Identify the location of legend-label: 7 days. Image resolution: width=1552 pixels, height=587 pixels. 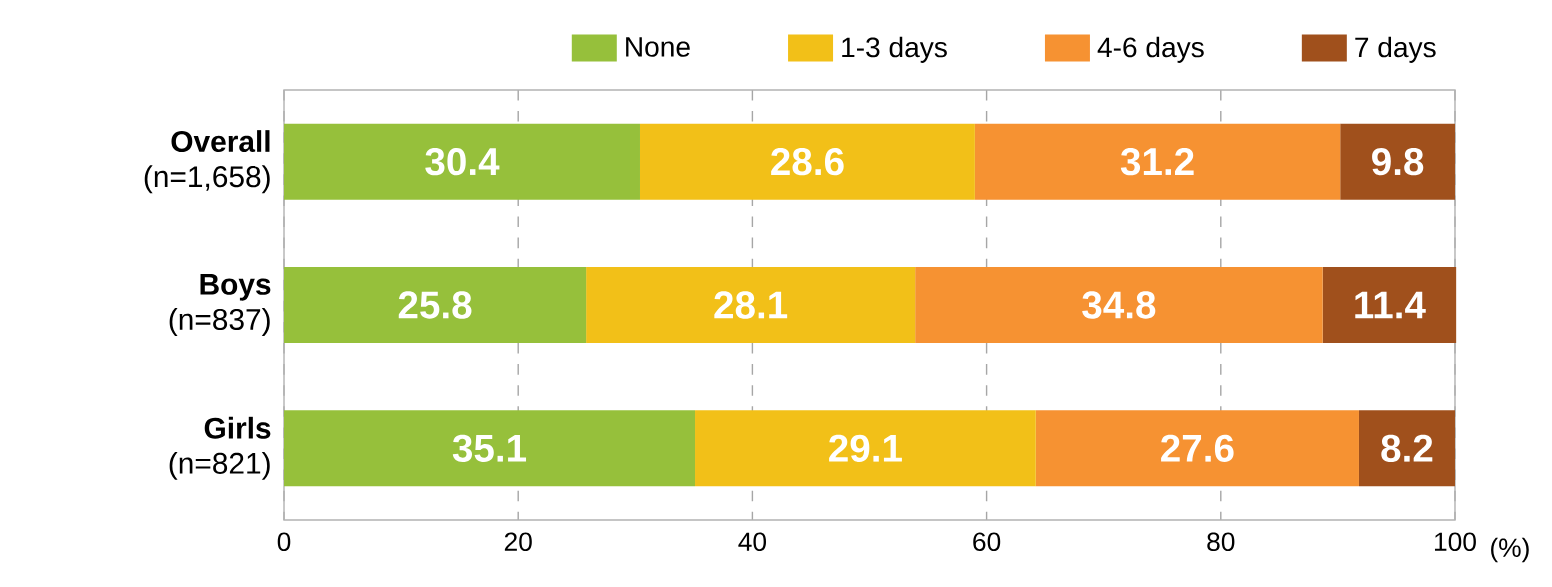
(1395, 49).